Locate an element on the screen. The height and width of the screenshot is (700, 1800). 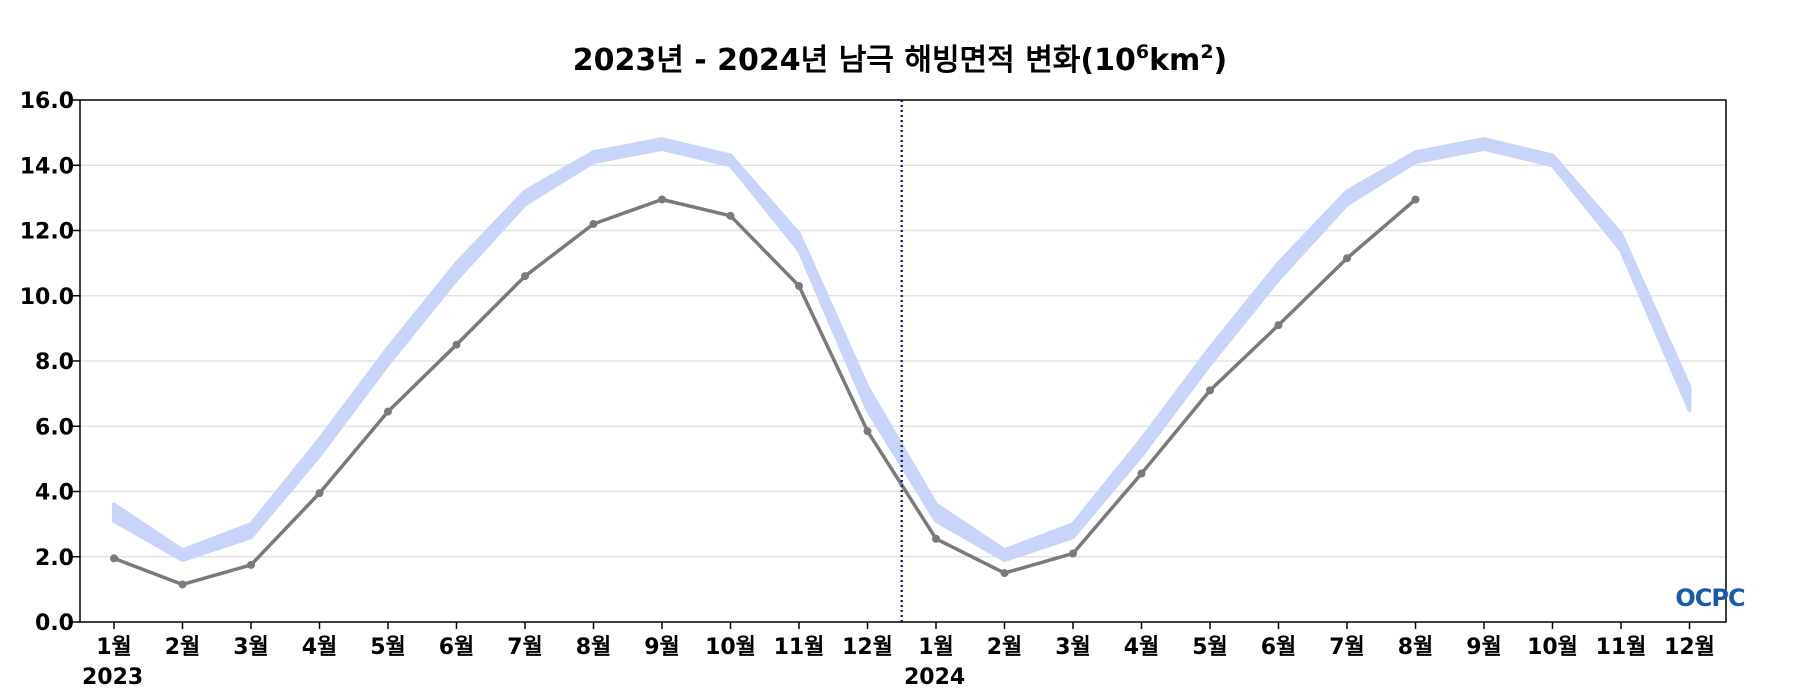
y-tick-label: 10.0 is located at coordinates (47, 297).